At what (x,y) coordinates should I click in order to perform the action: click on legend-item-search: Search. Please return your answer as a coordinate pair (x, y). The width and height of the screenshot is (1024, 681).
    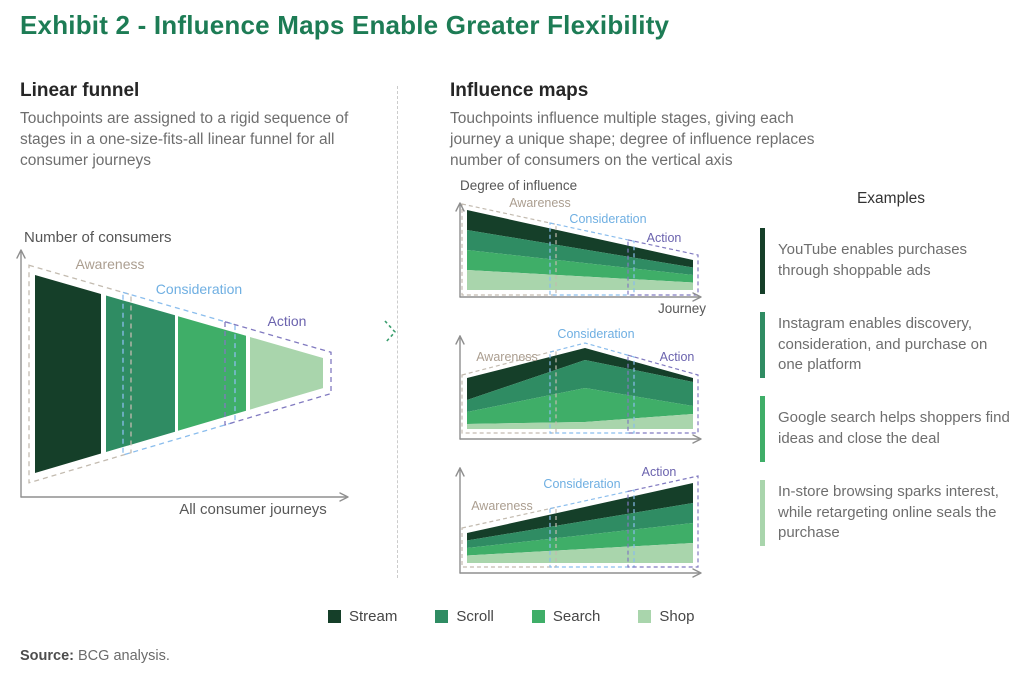
    Looking at the image, I should click on (566, 616).